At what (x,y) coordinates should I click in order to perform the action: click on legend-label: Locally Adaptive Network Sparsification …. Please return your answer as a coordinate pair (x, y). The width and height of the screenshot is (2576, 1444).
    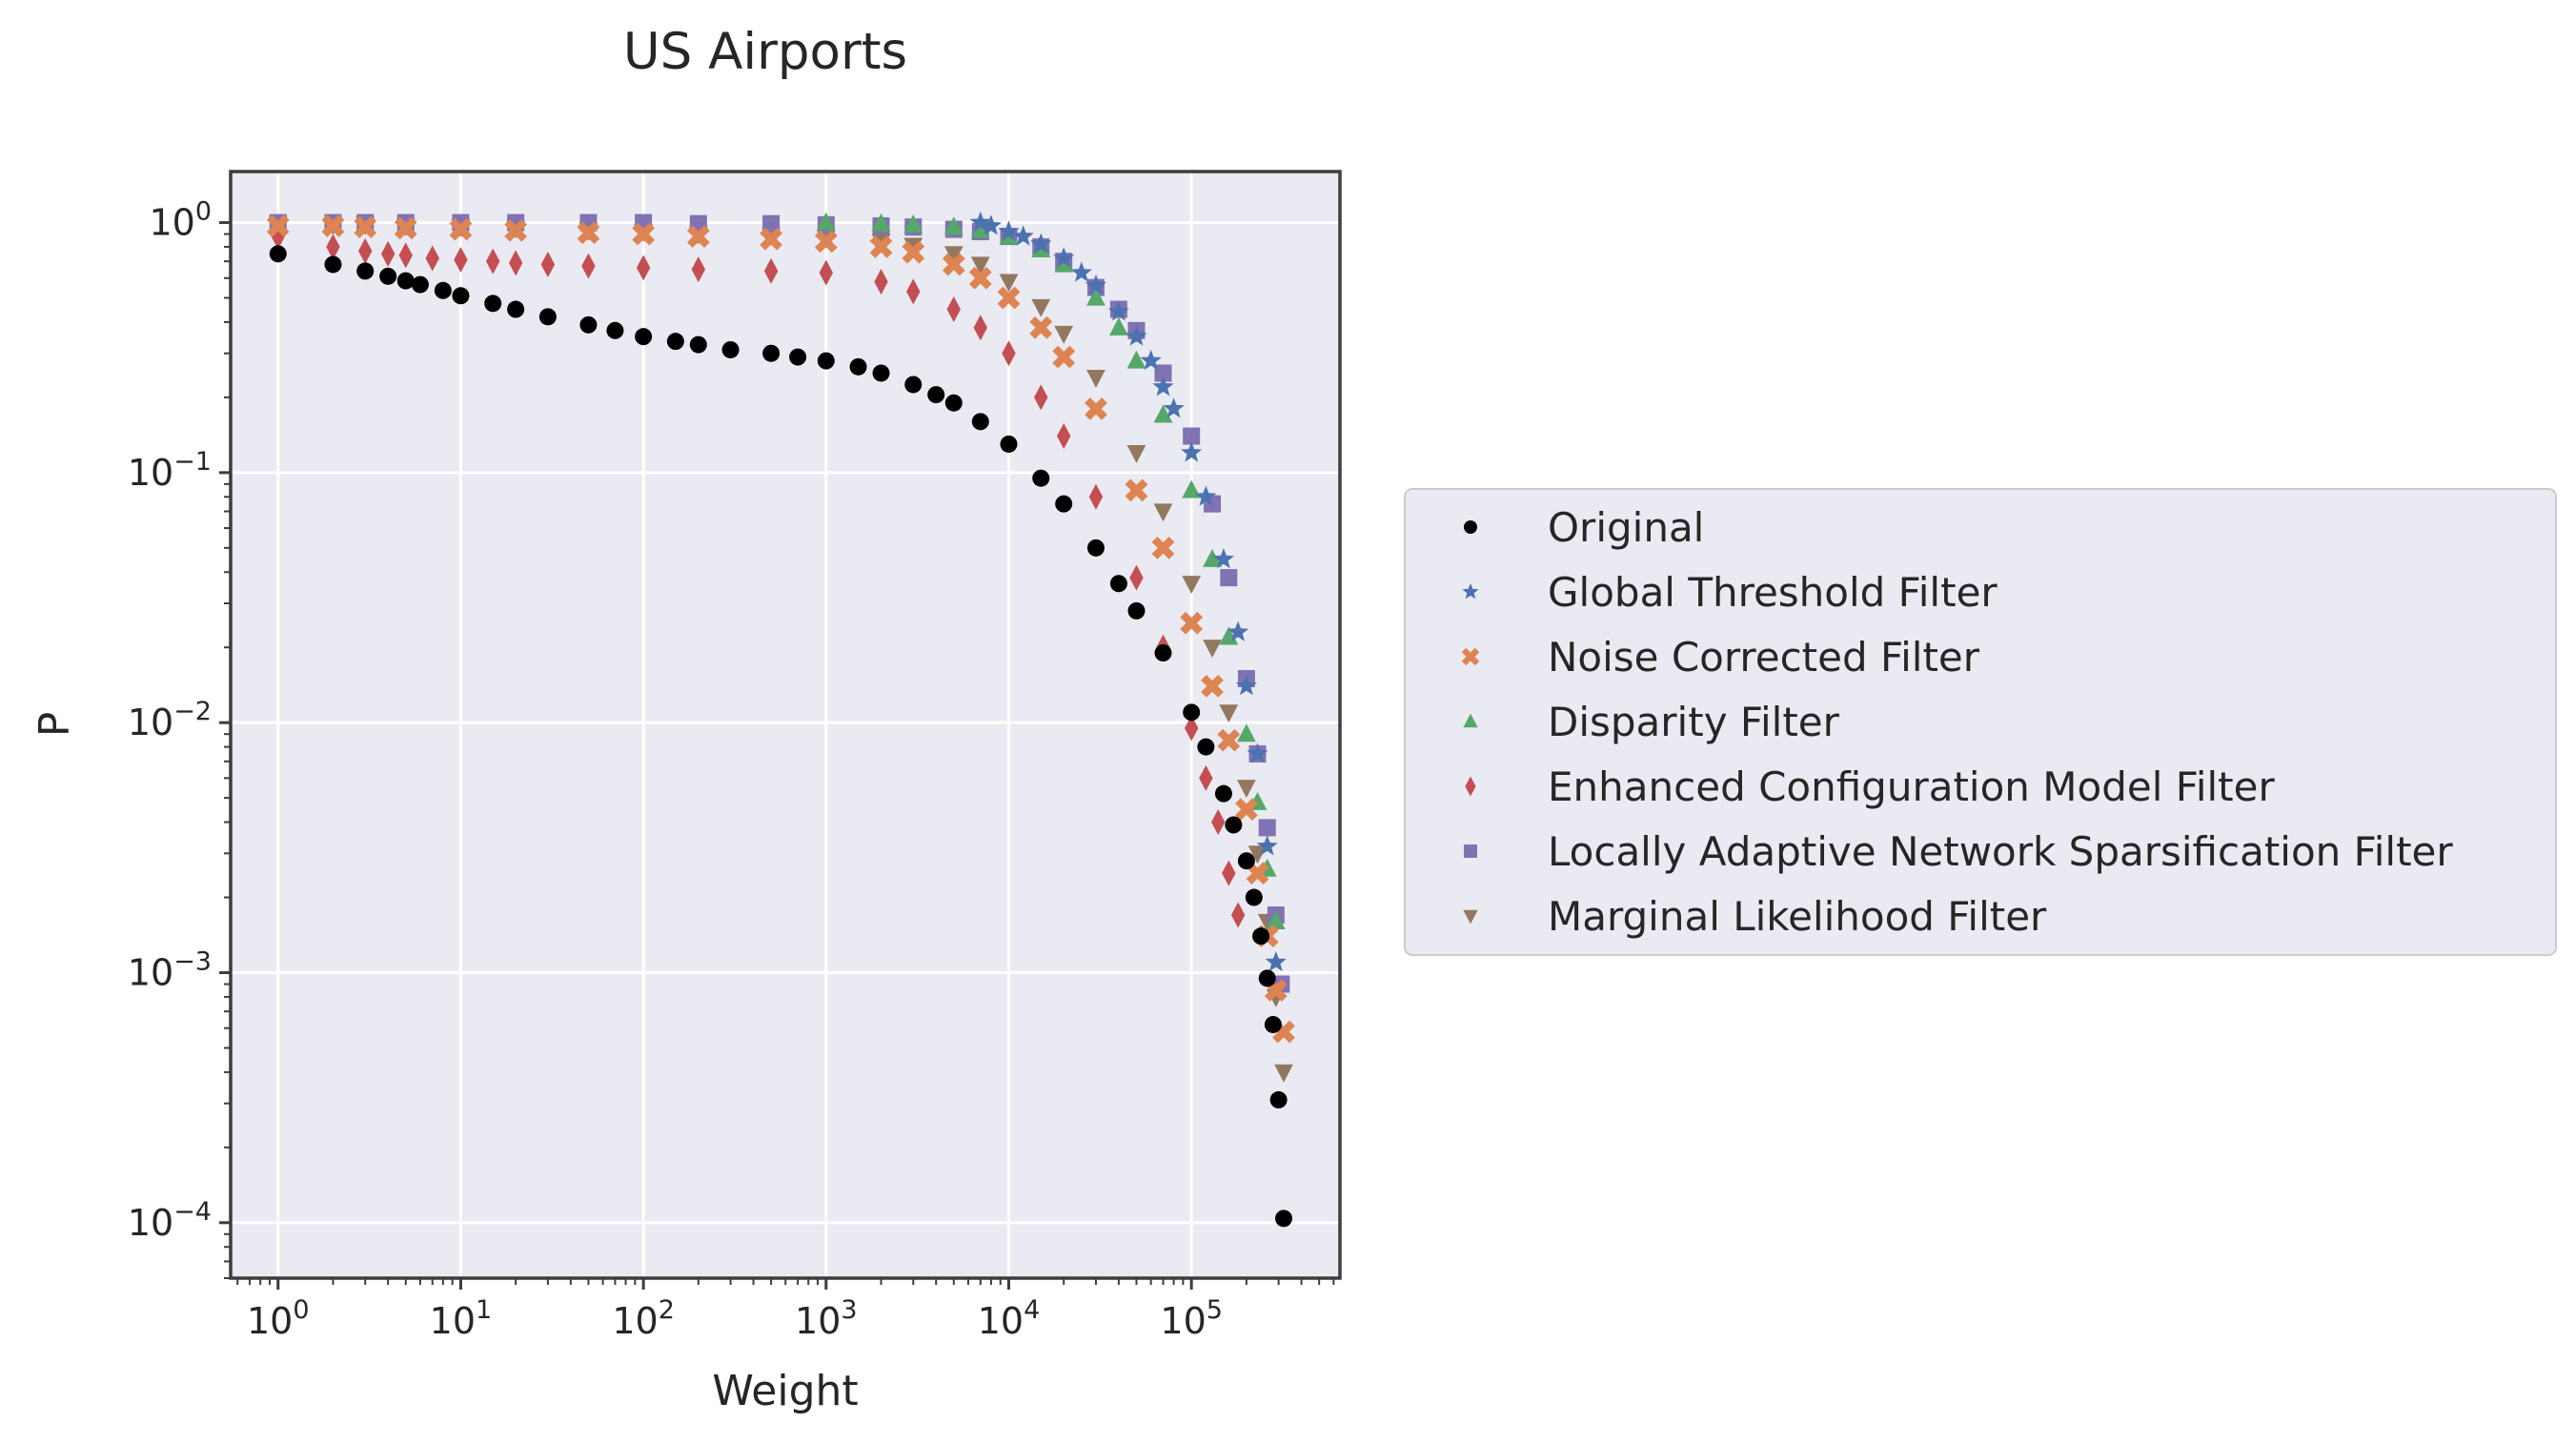
    Looking at the image, I should click on (2000, 851).